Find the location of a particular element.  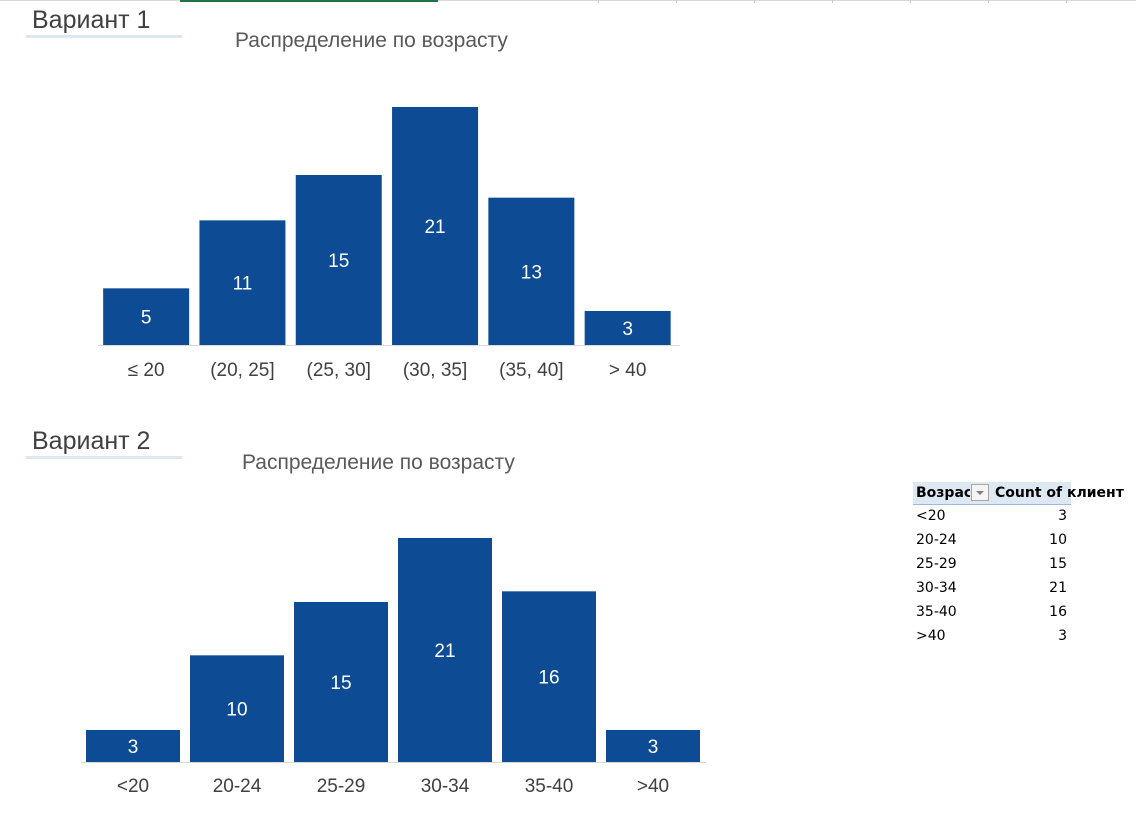

pivot-row-count: 21 is located at coordinates (1058, 588).